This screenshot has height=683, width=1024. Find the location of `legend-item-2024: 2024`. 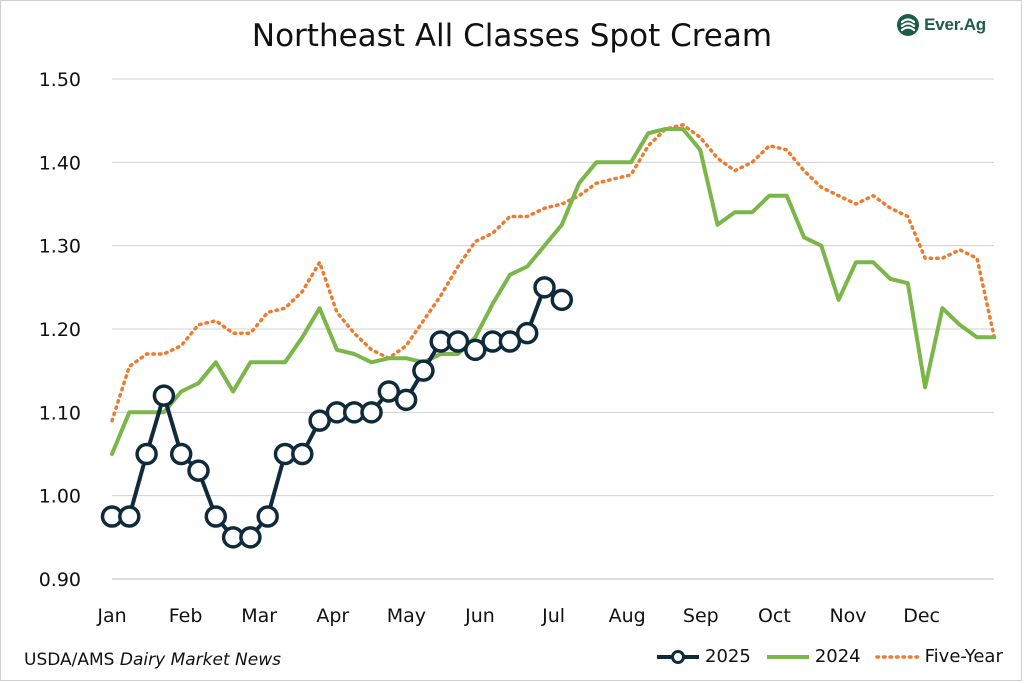

legend-item-2024: 2024 is located at coordinates (813, 656).